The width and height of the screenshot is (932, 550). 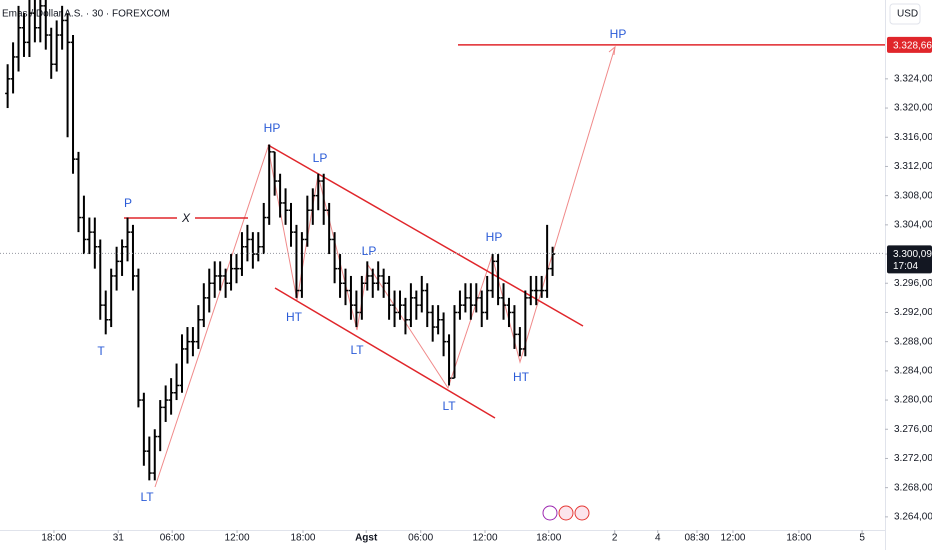 What do you see at coordinates (186, 218) in the screenshot?
I see `annotation: X` at bounding box center [186, 218].